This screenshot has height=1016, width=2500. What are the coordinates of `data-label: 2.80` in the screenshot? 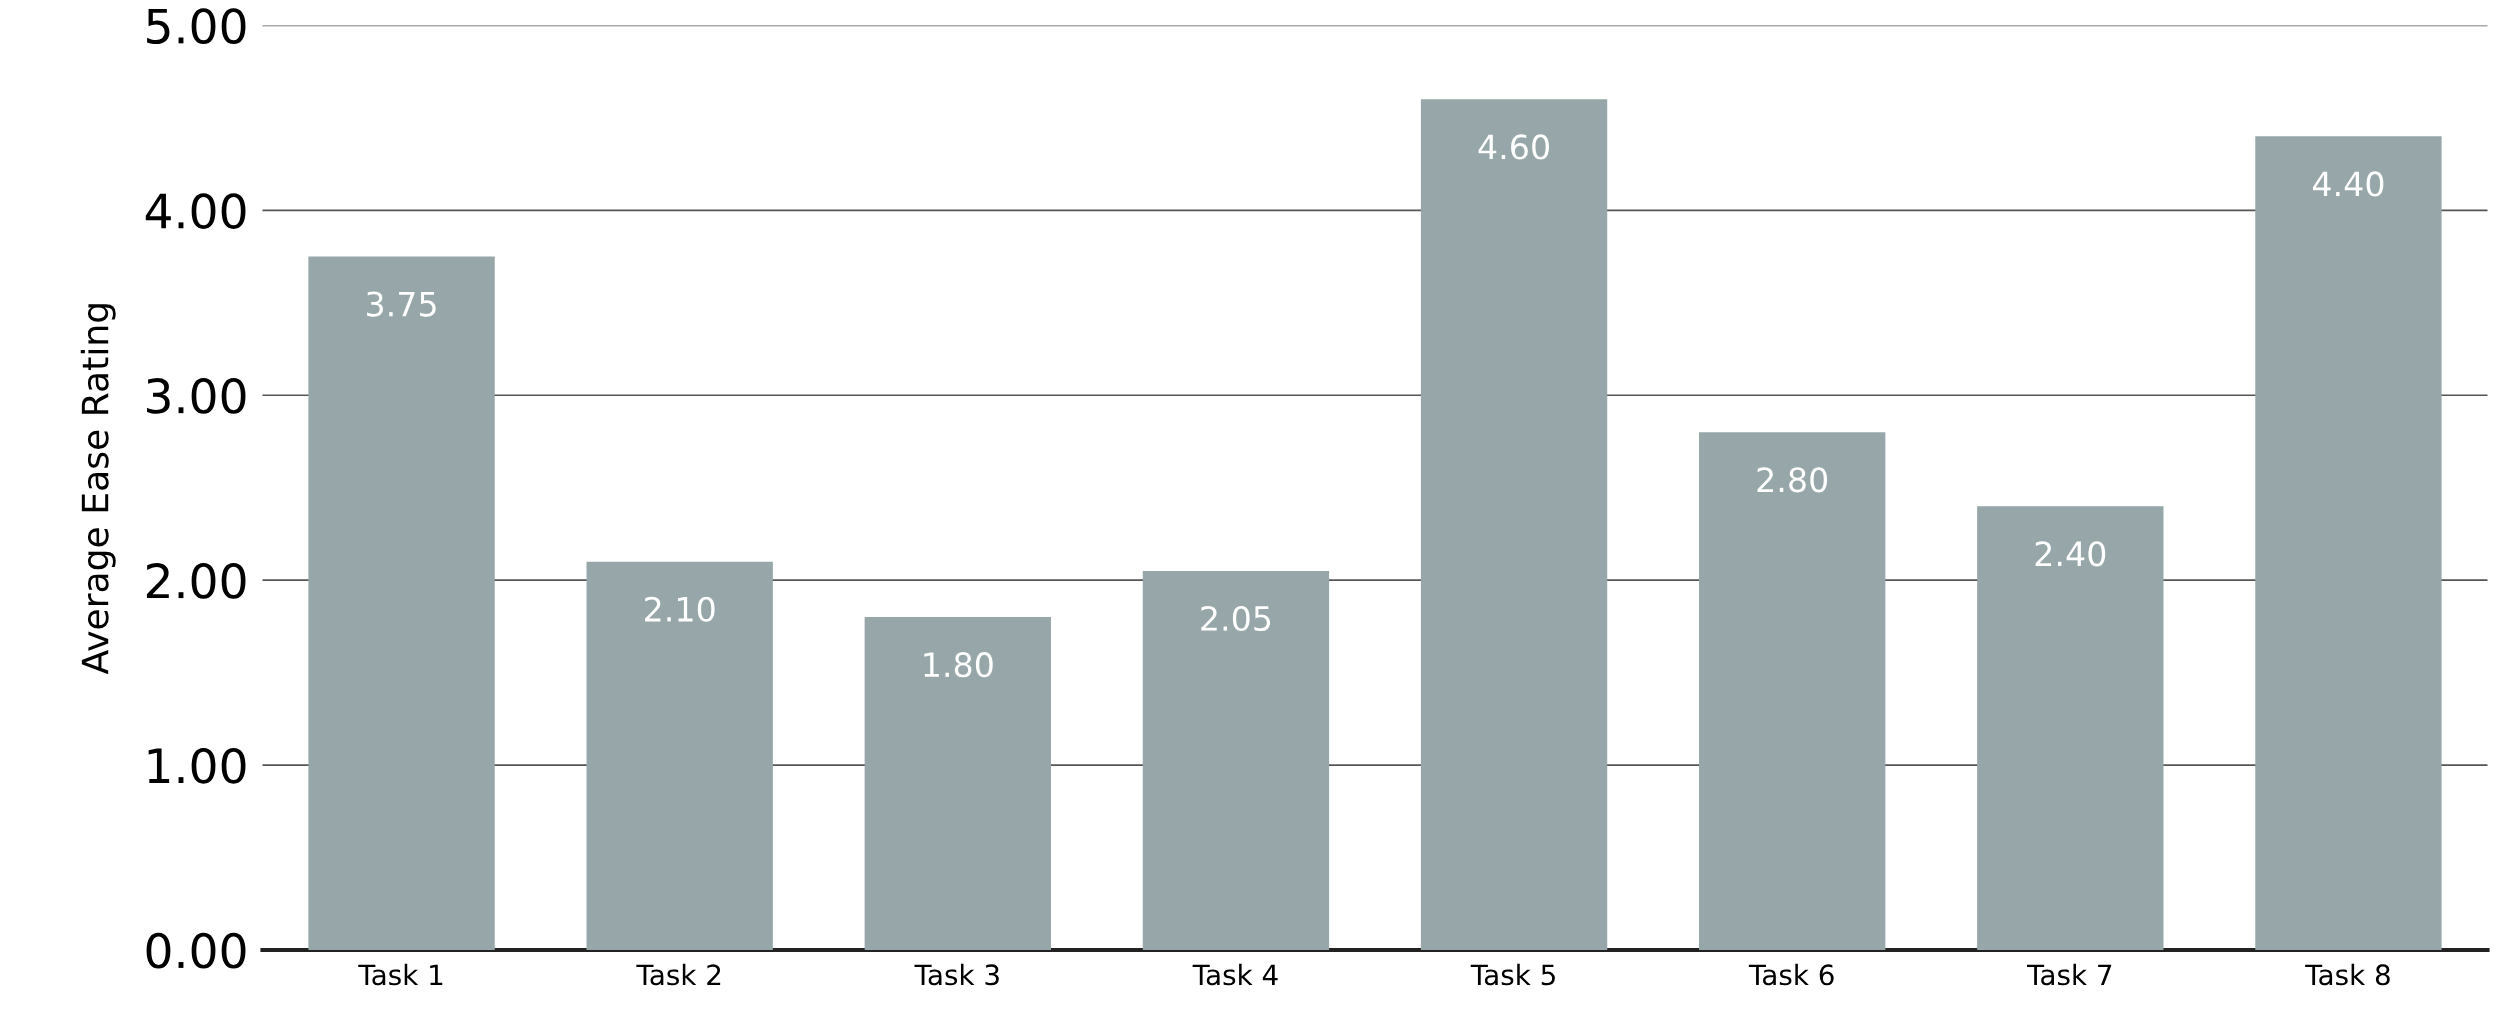 It's located at (1792, 480).